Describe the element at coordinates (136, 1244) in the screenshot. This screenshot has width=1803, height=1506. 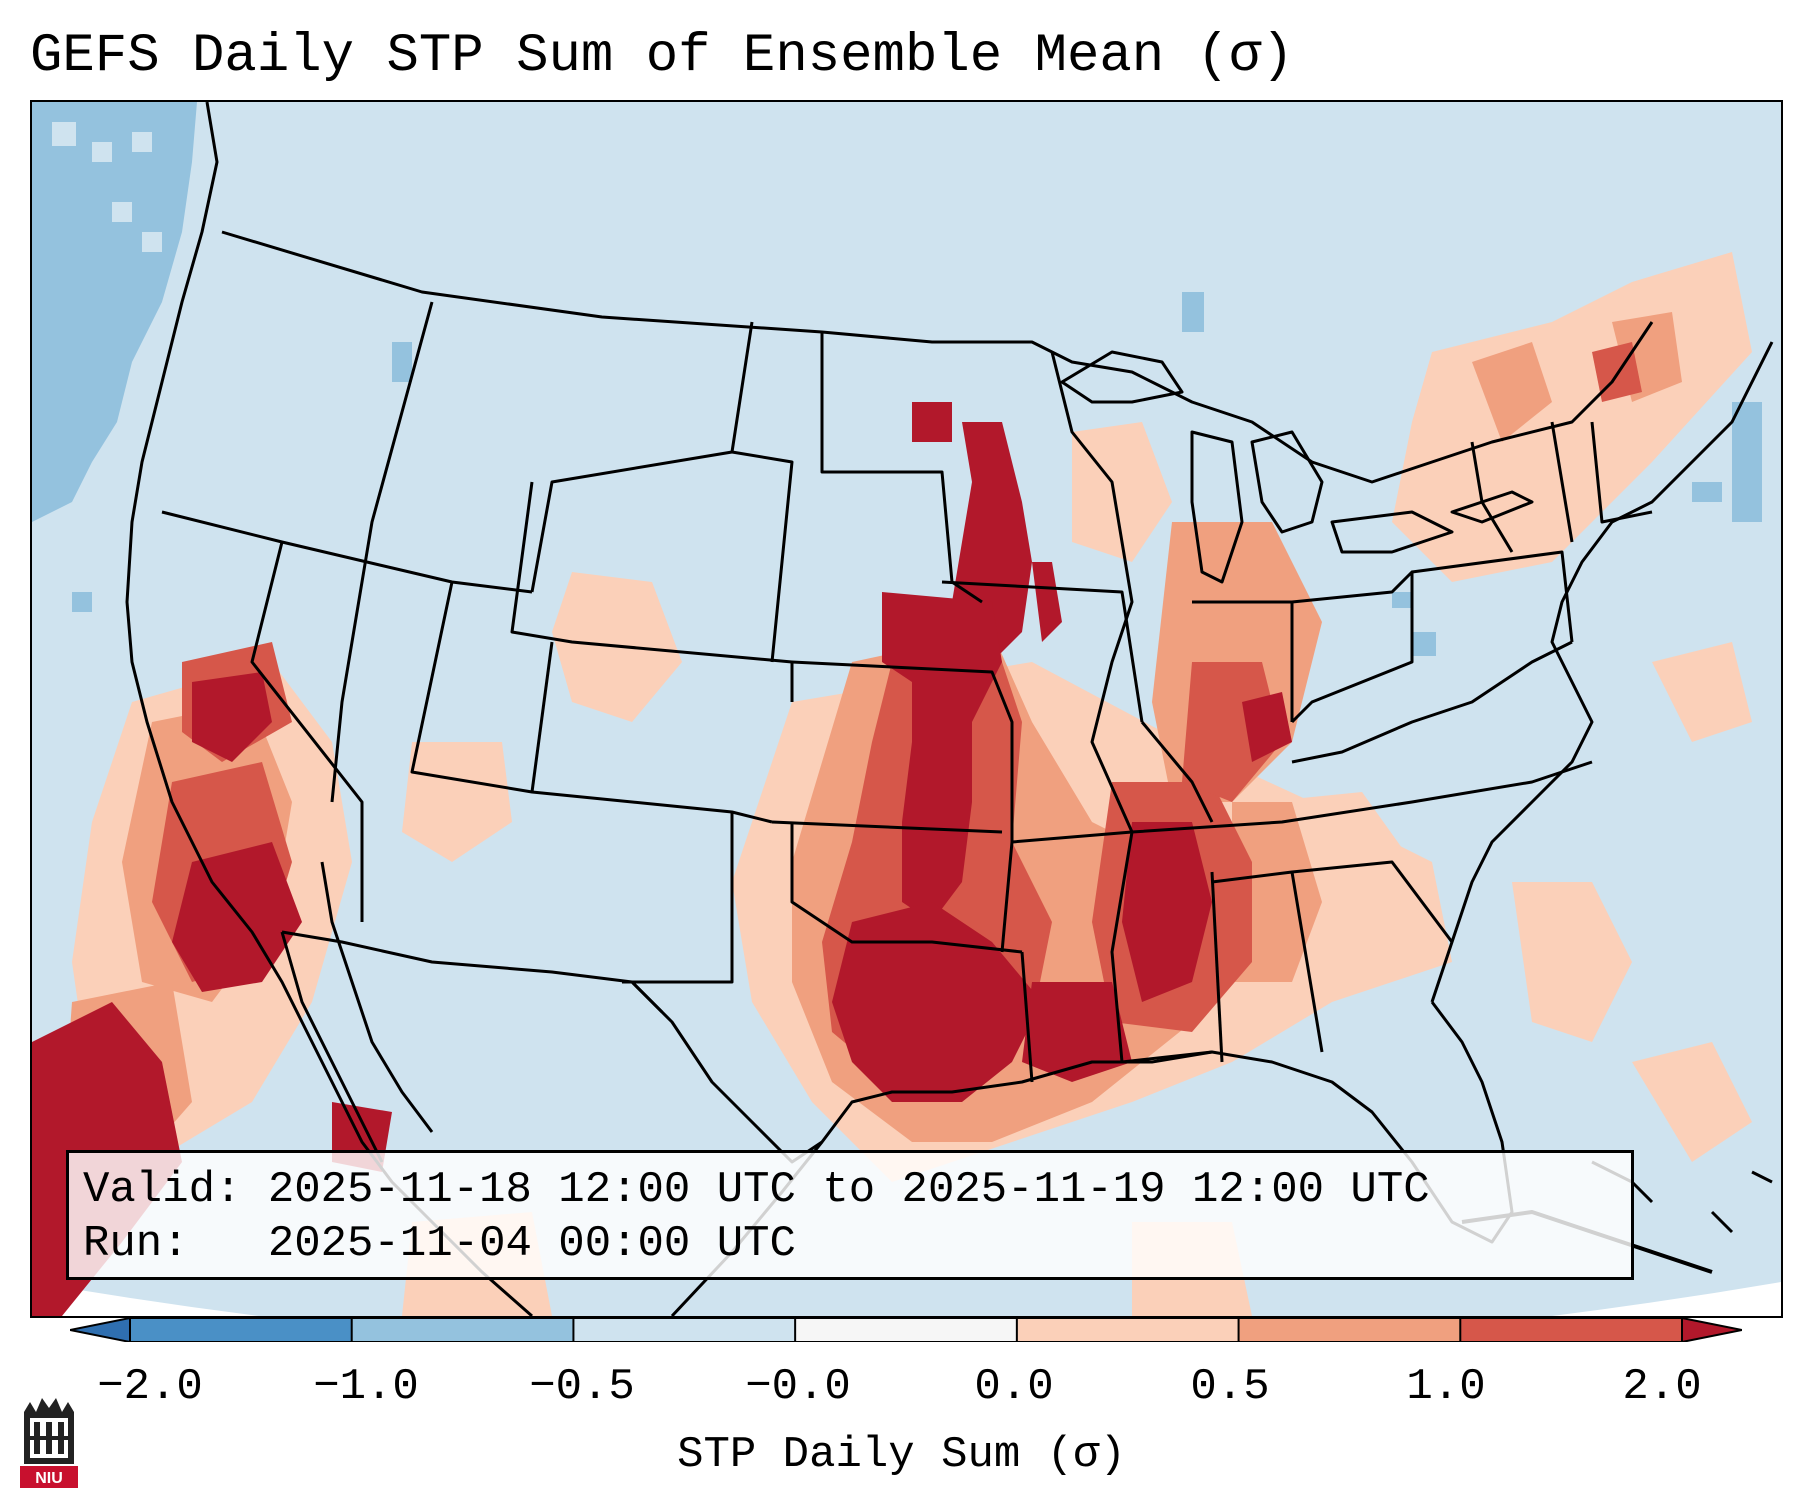
I see `run-label: Run:` at that location.